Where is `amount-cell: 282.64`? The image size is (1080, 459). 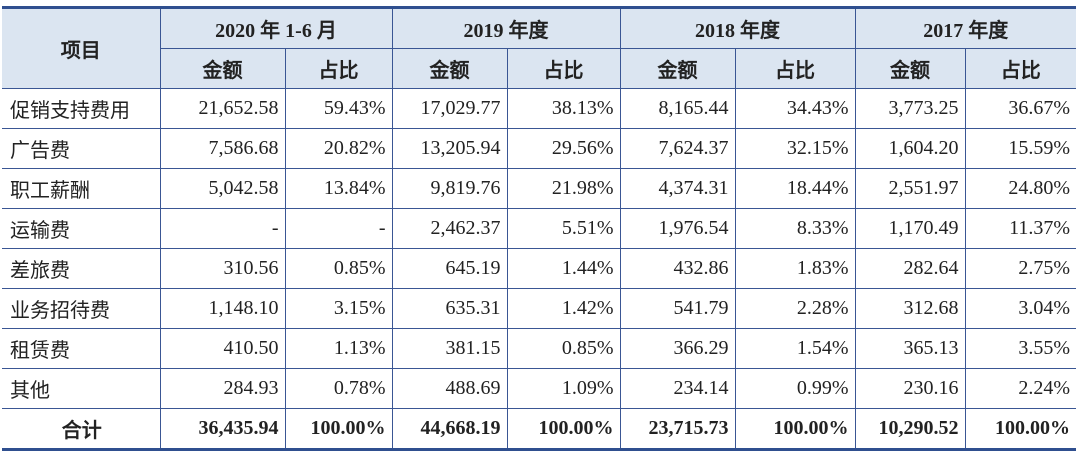 amount-cell: 282.64 is located at coordinates (910, 268).